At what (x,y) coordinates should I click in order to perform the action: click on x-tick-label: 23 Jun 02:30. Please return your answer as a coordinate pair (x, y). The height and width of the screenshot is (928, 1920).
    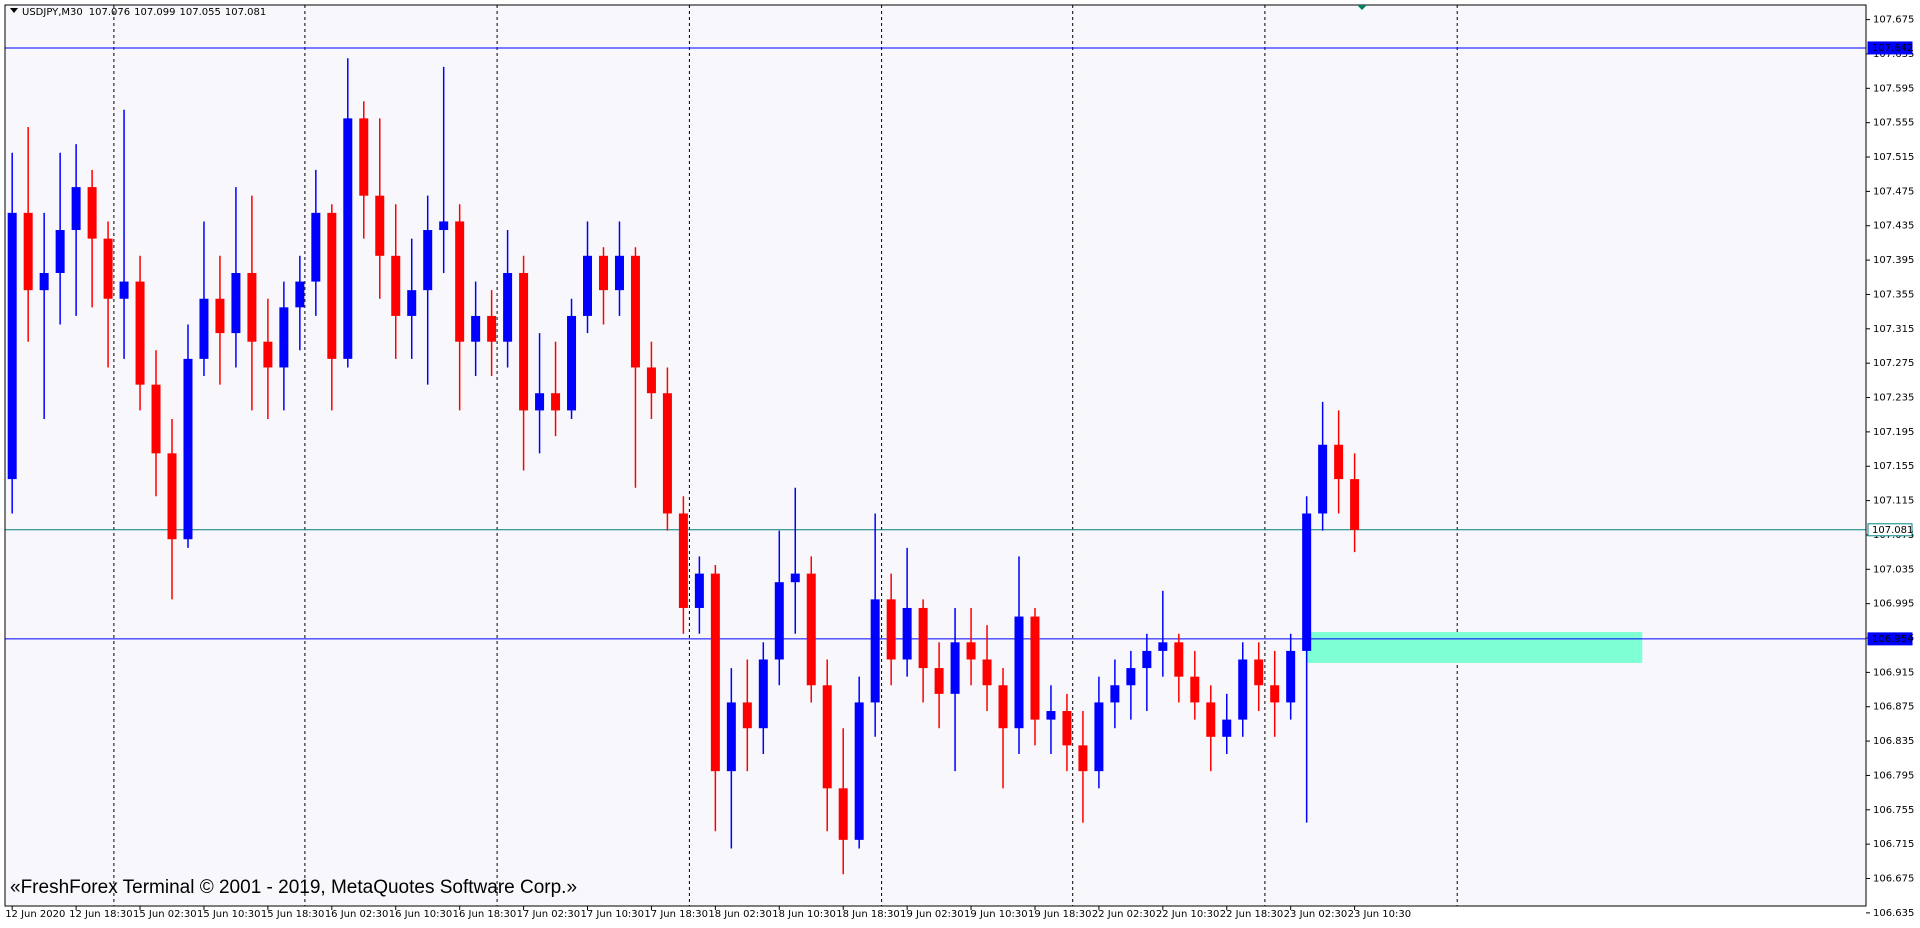
    Looking at the image, I should click on (1316, 914).